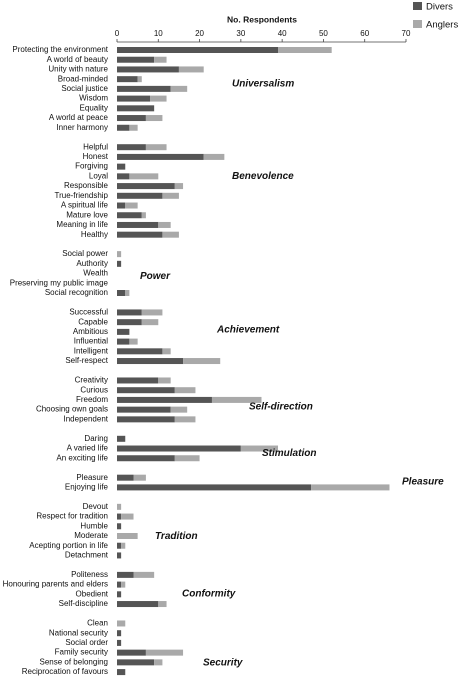  What do you see at coordinates (323, 33) in the screenshot?
I see `x-tick-label: 50` at bounding box center [323, 33].